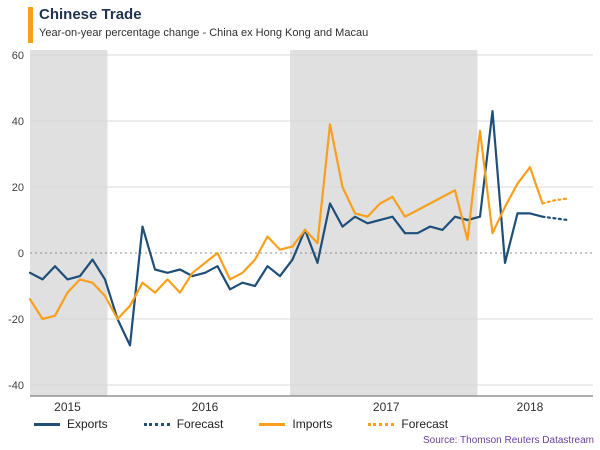 This screenshot has height=450, width=600. Describe the element at coordinates (67, 407) in the screenshot. I see `x-axis-year-label: 2015` at that location.